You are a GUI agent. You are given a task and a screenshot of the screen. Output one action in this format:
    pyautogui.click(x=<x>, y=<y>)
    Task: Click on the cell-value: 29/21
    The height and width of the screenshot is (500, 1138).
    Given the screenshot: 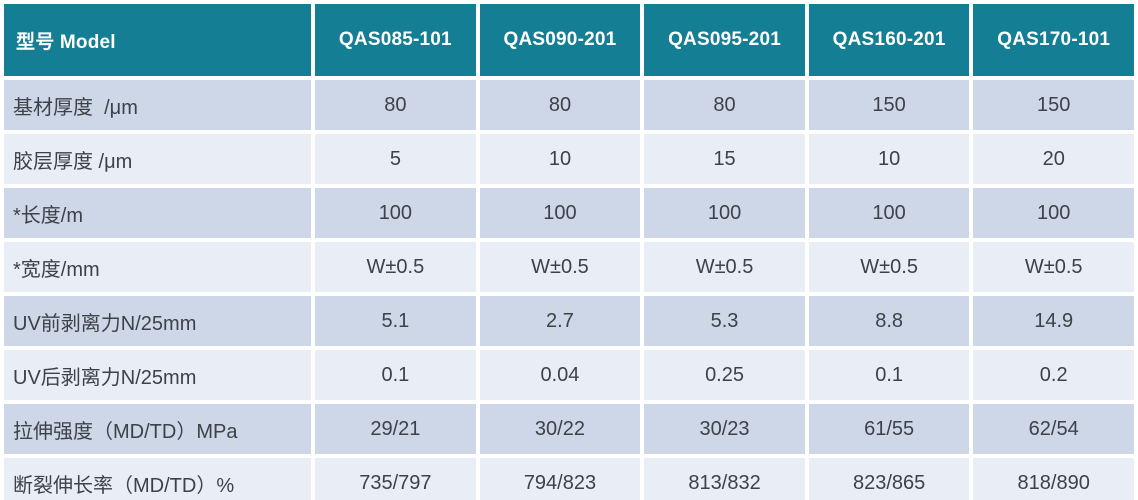 What is the action you would take?
    pyautogui.click(x=395, y=429)
    